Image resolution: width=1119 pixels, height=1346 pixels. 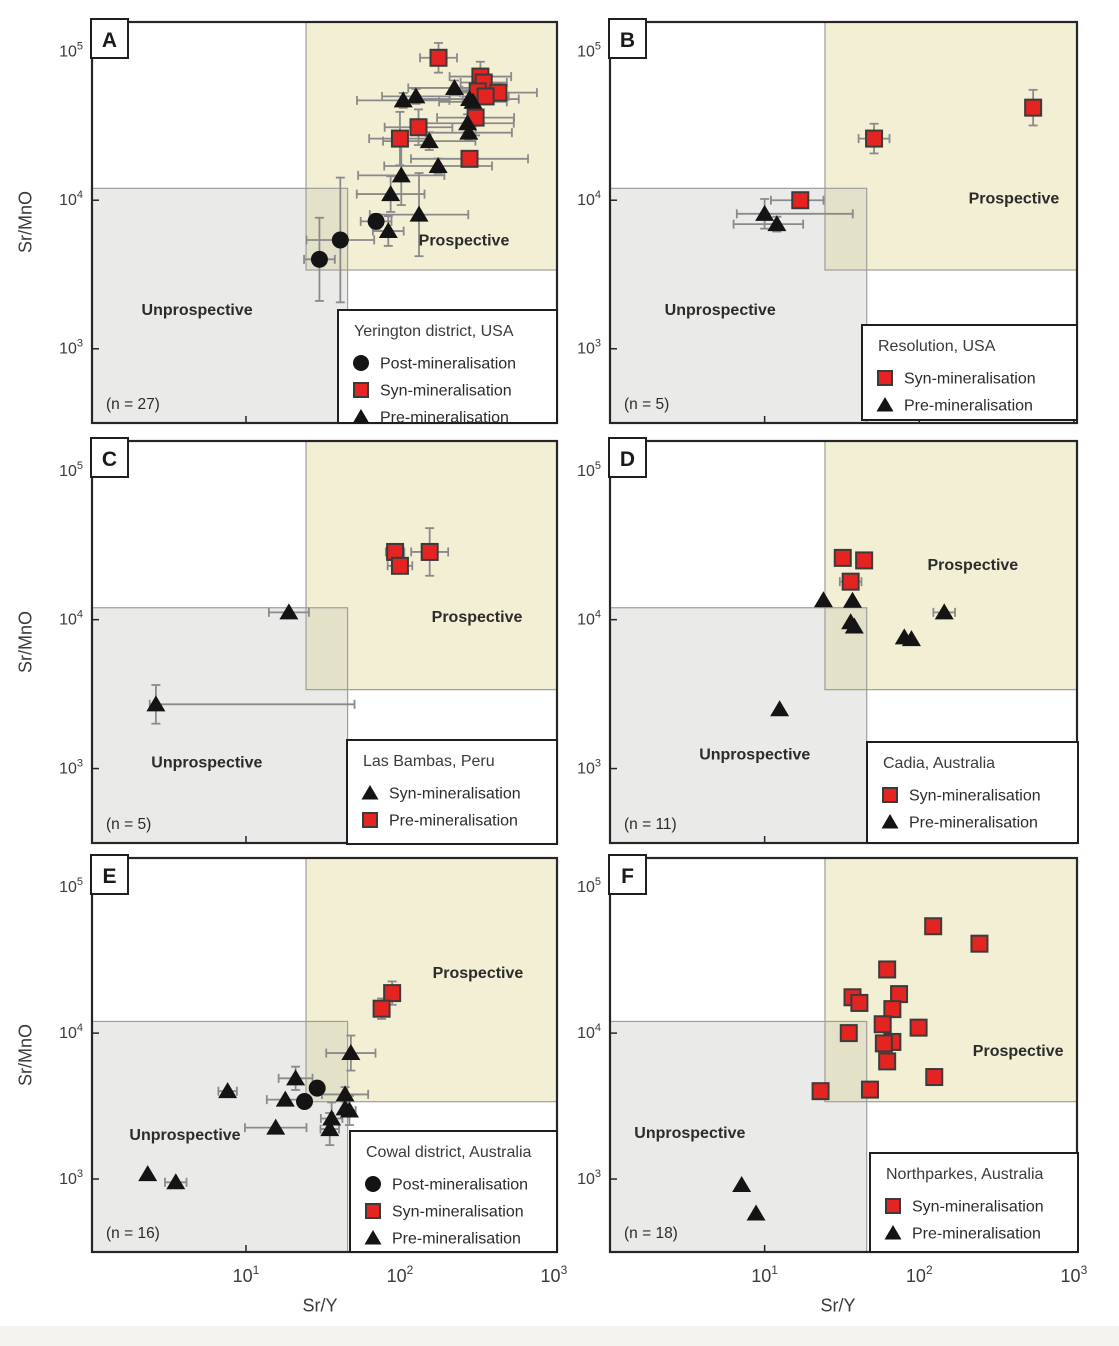 What do you see at coordinates (429, 761) in the screenshot?
I see `legend-title: Las Bambas, Peru` at bounding box center [429, 761].